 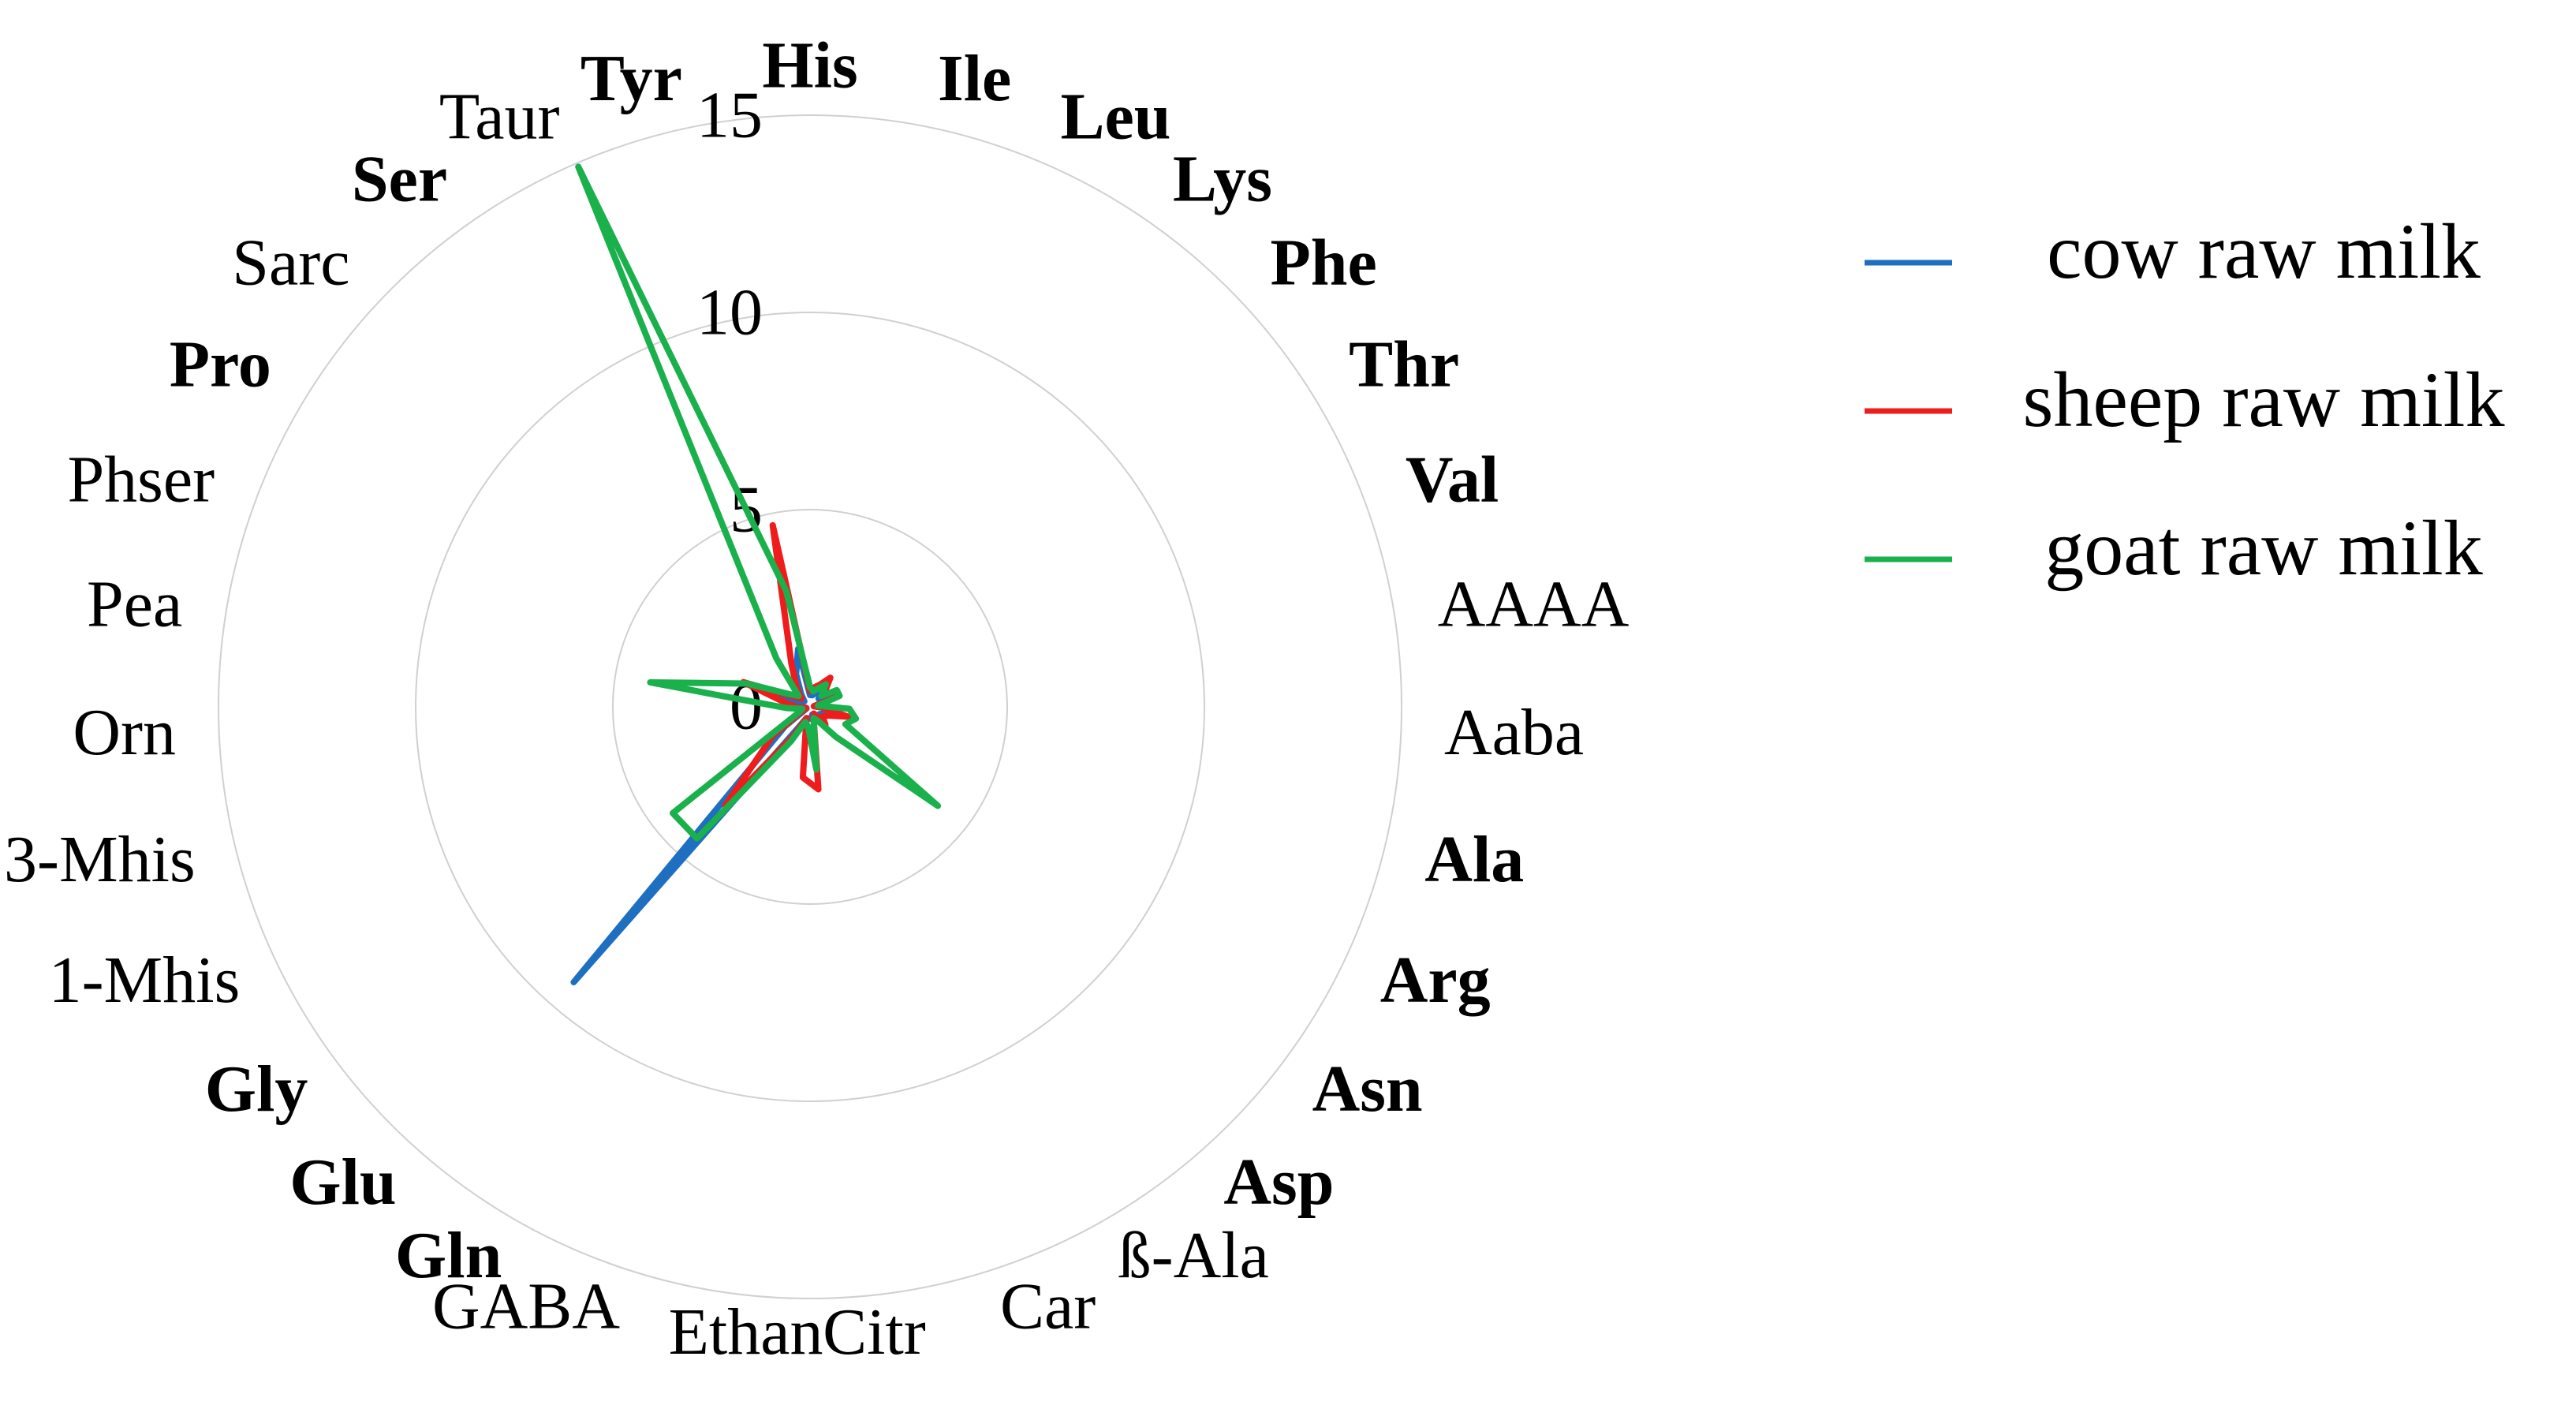 What do you see at coordinates (124, 732) in the screenshot?
I see `category-label: Orn` at bounding box center [124, 732].